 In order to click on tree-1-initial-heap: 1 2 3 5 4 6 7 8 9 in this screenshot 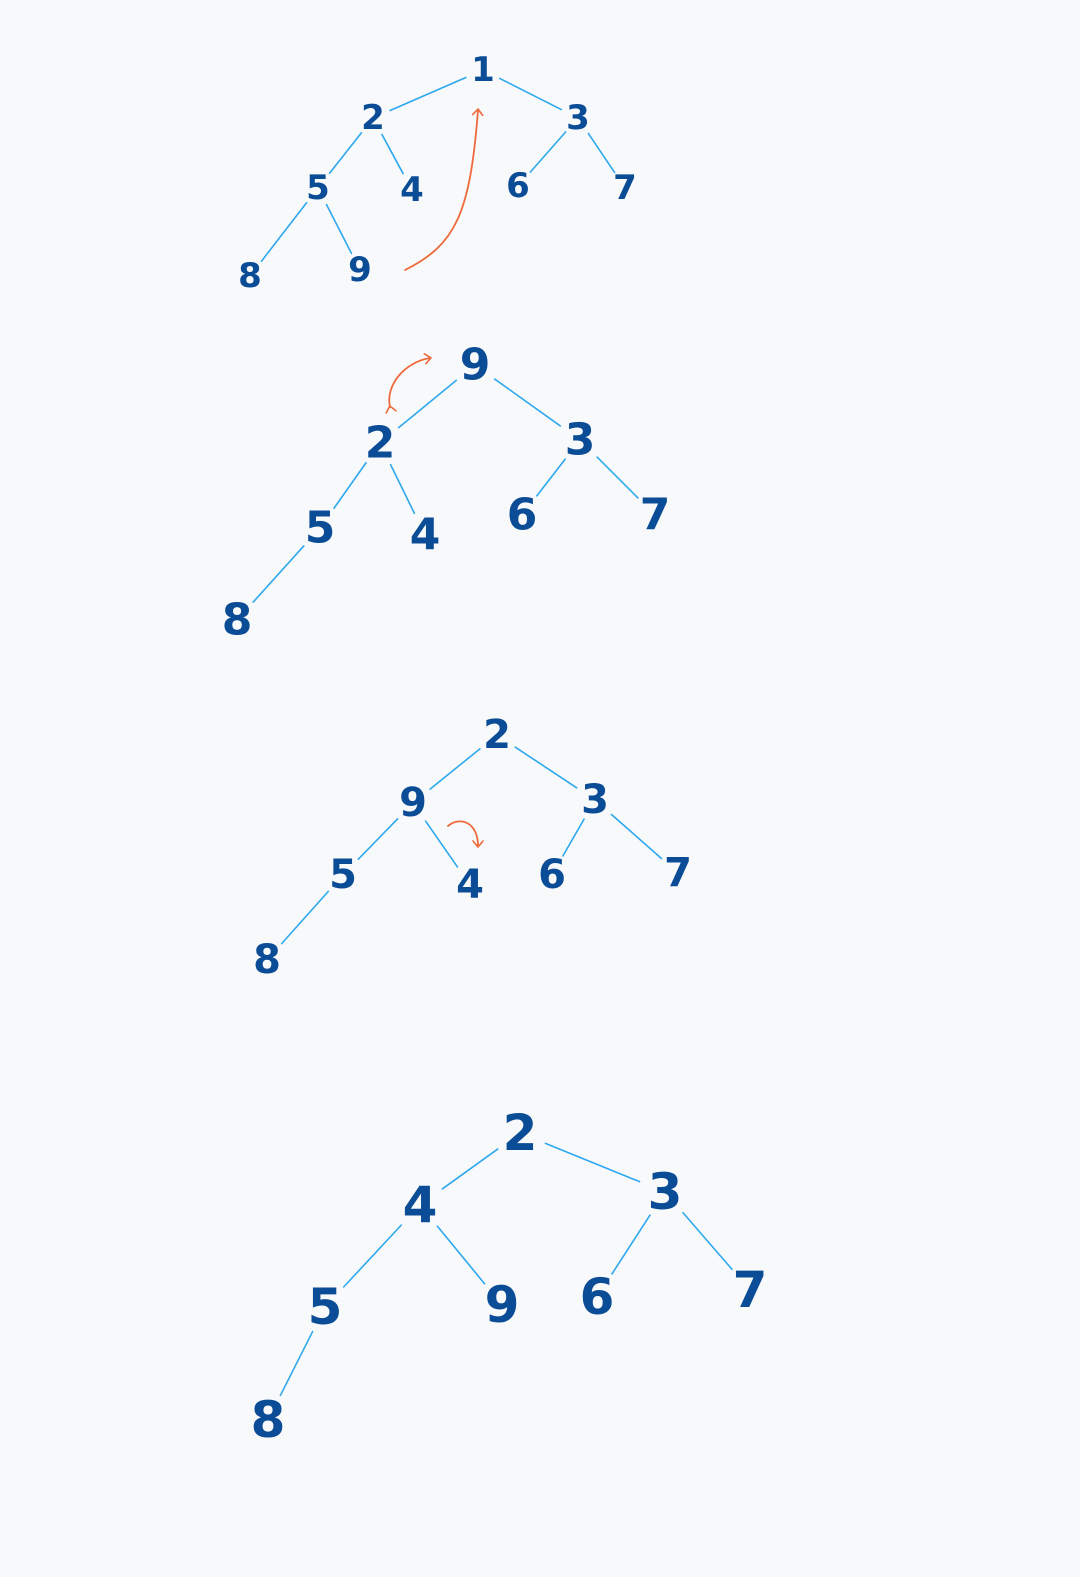, I will do `click(437, 173)`.